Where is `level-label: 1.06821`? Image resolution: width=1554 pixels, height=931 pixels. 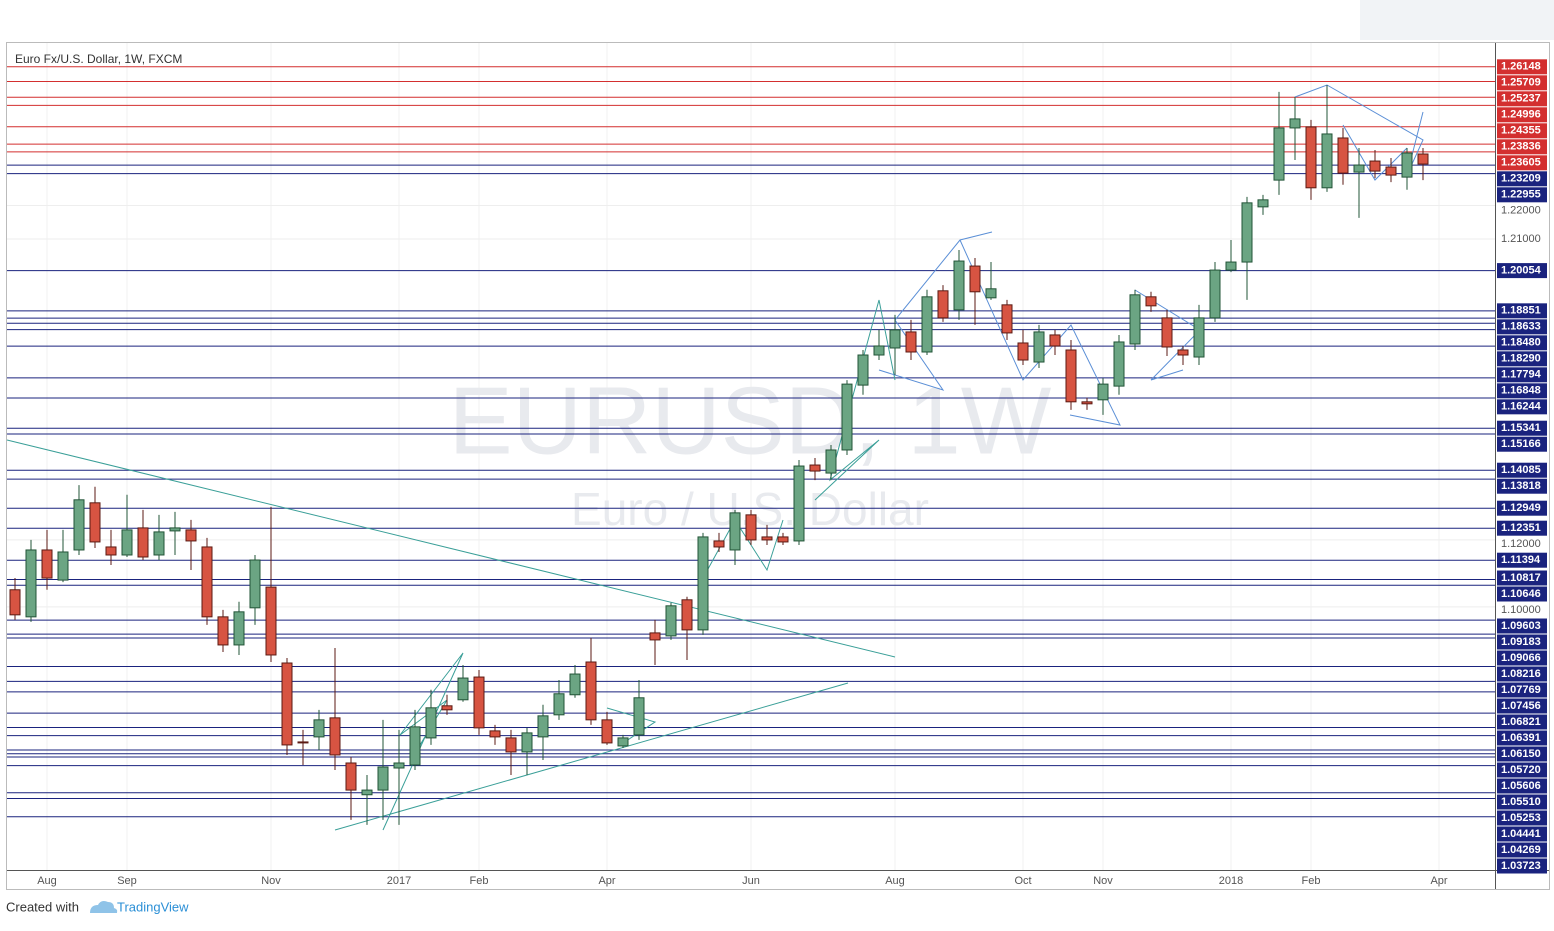 level-label: 1.06821 is located at coordinates (1521, 722).